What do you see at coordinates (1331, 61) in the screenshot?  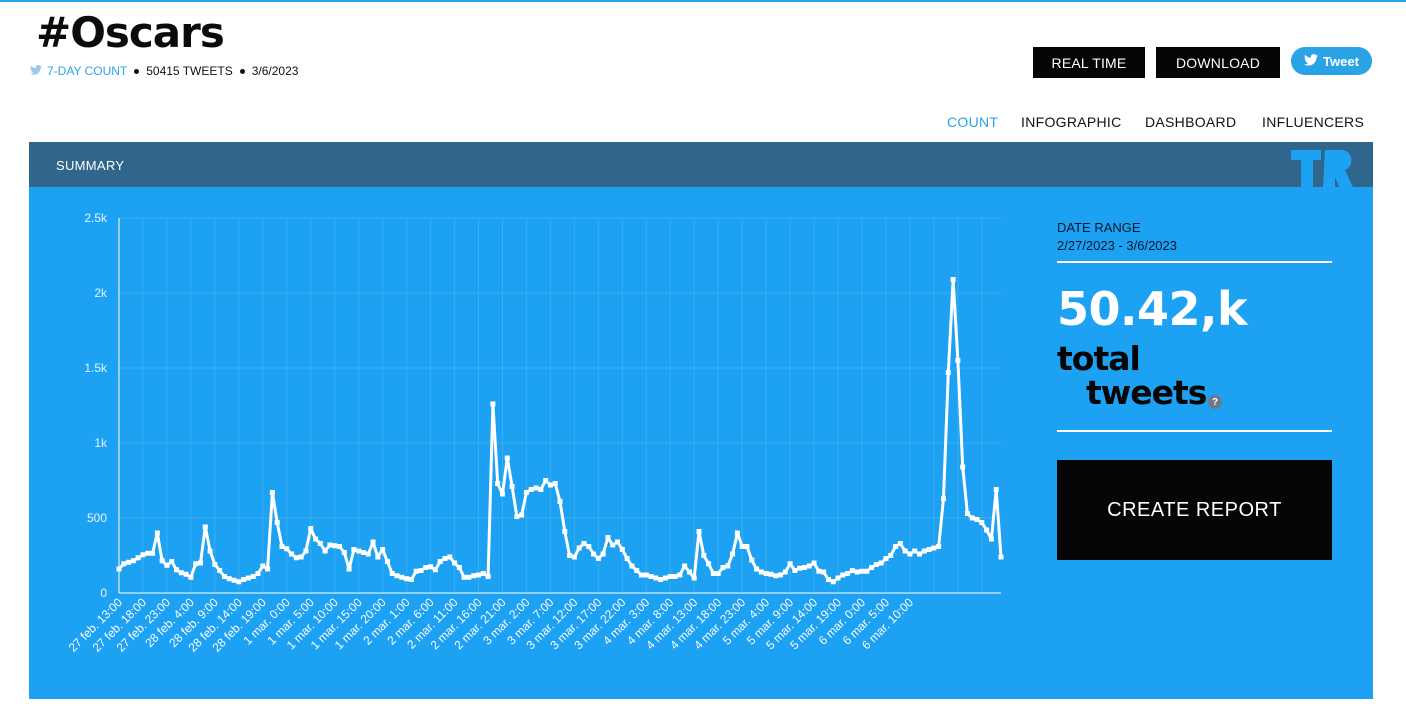 I see `tweet-button: Tweet` at bounding box center [1331, 61].